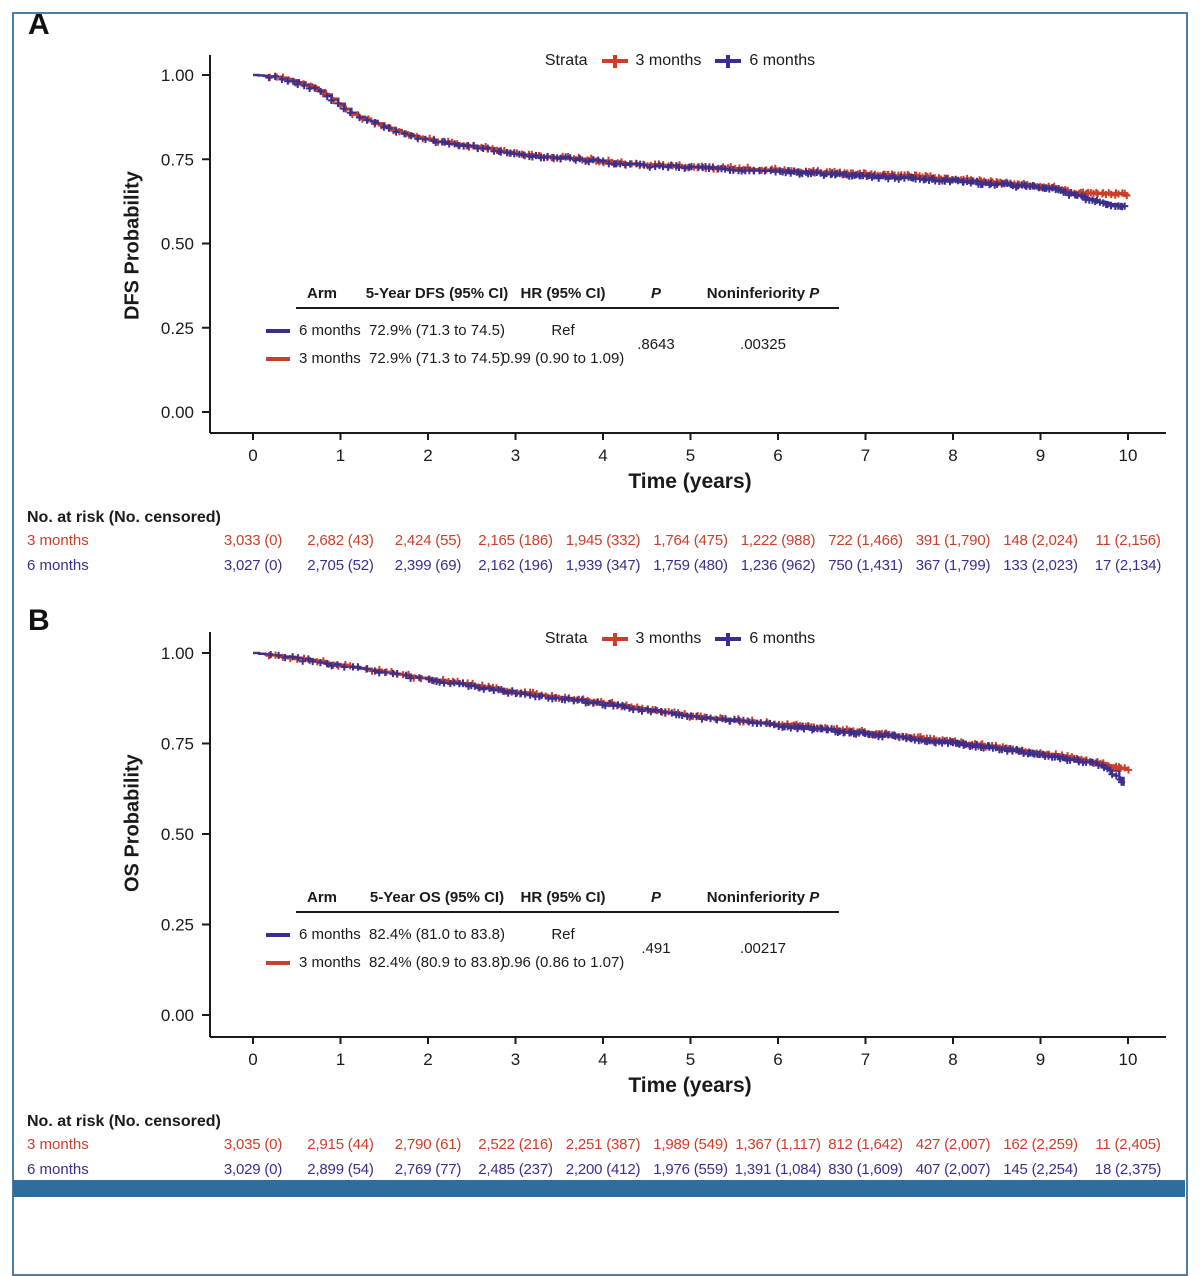  What do you see at coordinates (340, 1169) in the screenshot?
I see `risk-value: 2,899 (54)` at bounding box center [340, 1169].